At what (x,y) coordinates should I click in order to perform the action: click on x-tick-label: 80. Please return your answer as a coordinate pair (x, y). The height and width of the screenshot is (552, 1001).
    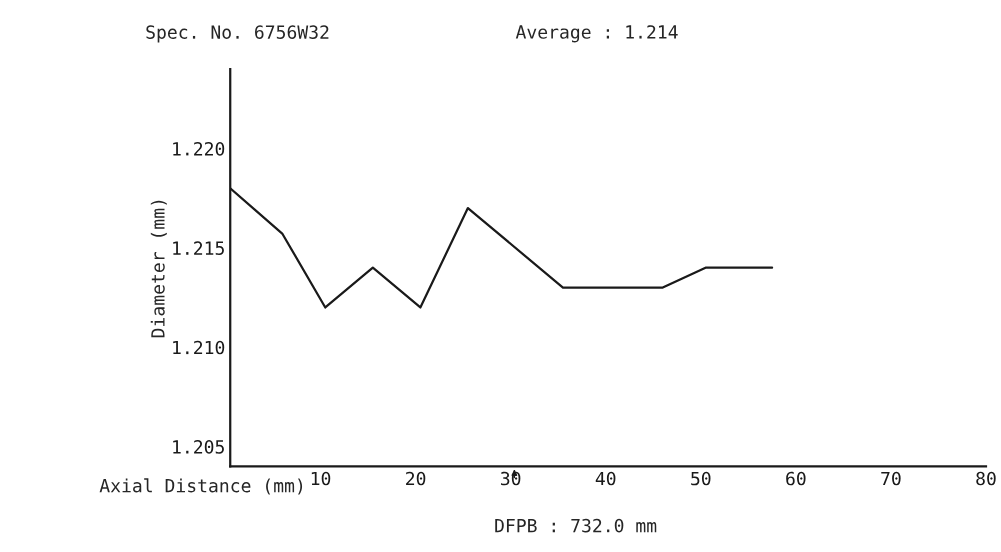
    Looking at the image, I should click on (986, 478).